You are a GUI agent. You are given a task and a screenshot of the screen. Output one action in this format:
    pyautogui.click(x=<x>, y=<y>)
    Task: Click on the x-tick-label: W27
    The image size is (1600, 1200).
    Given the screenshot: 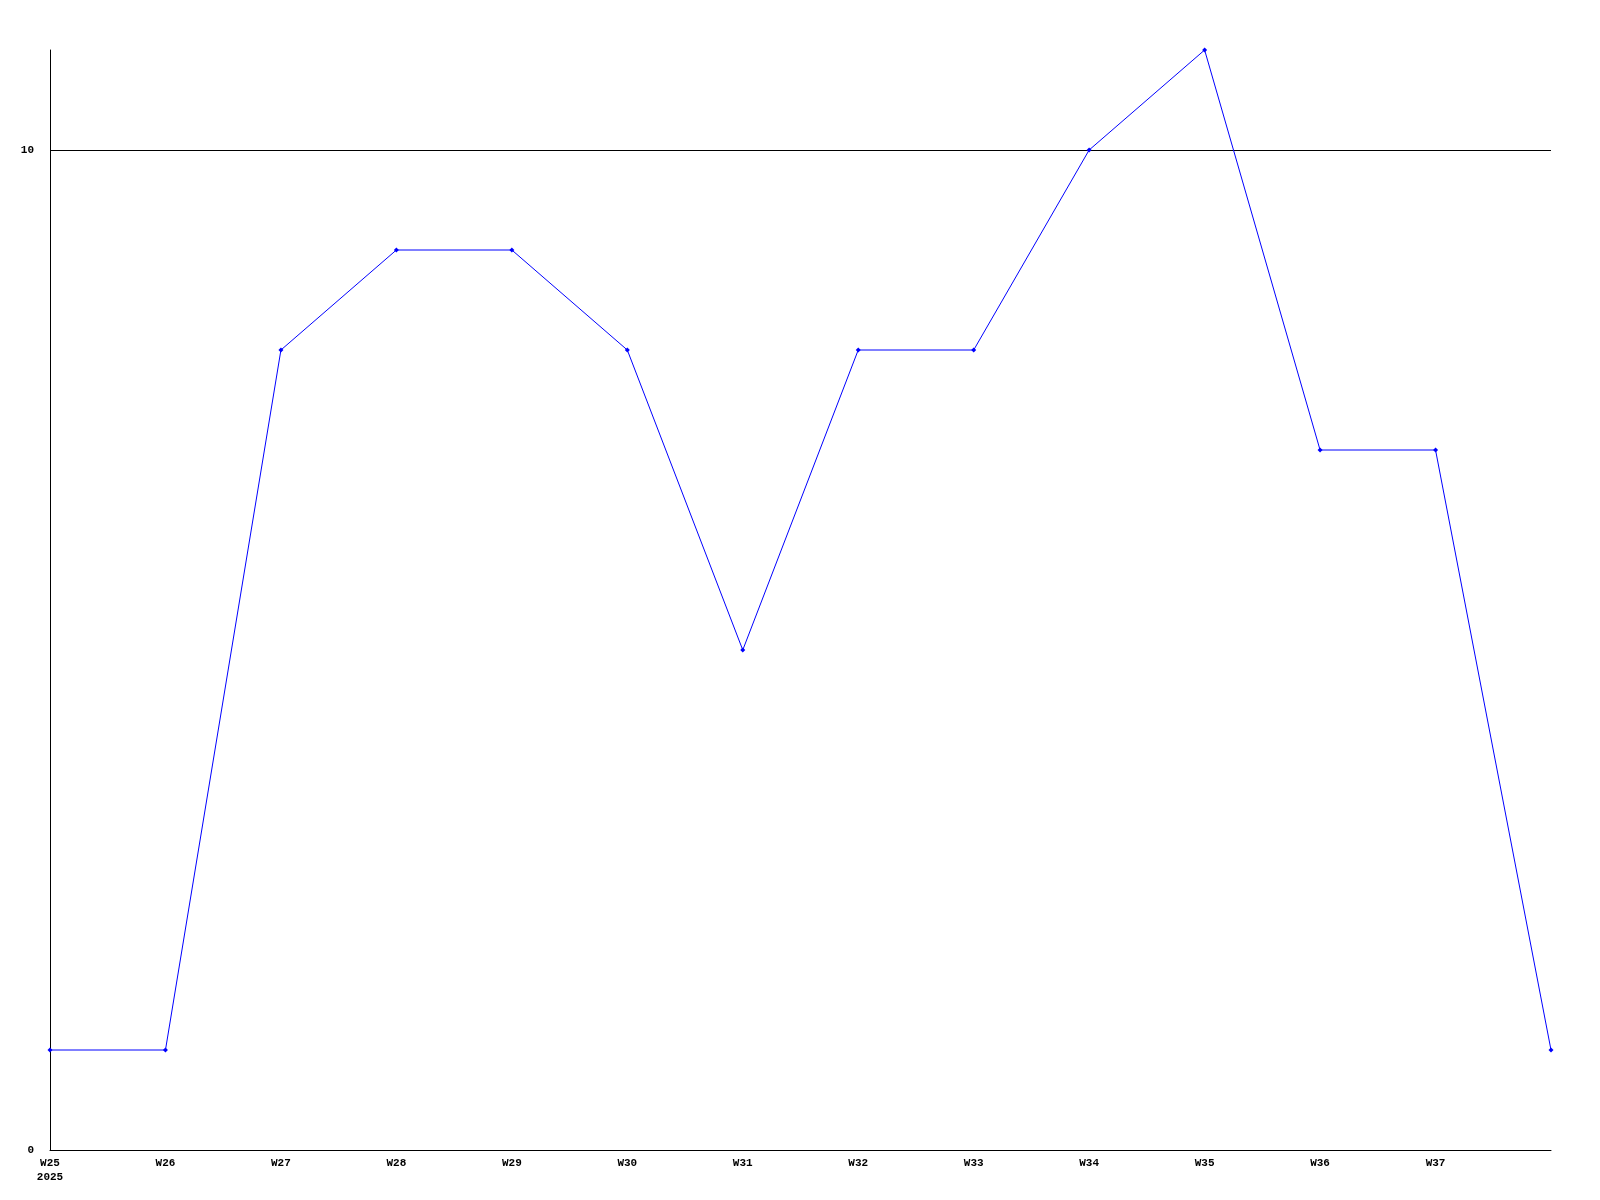 What is the action you would take?
    pyautogui.click(x=281, y=1163)
    